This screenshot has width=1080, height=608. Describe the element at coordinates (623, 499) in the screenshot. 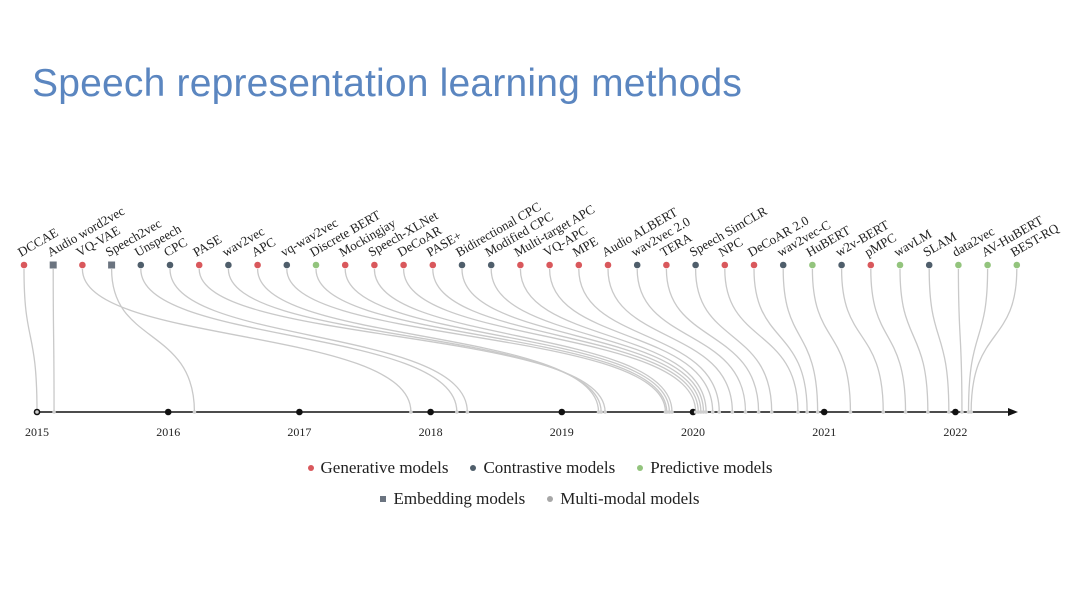

I see `legend-item-multimodal: Multi-modal models` at that location.